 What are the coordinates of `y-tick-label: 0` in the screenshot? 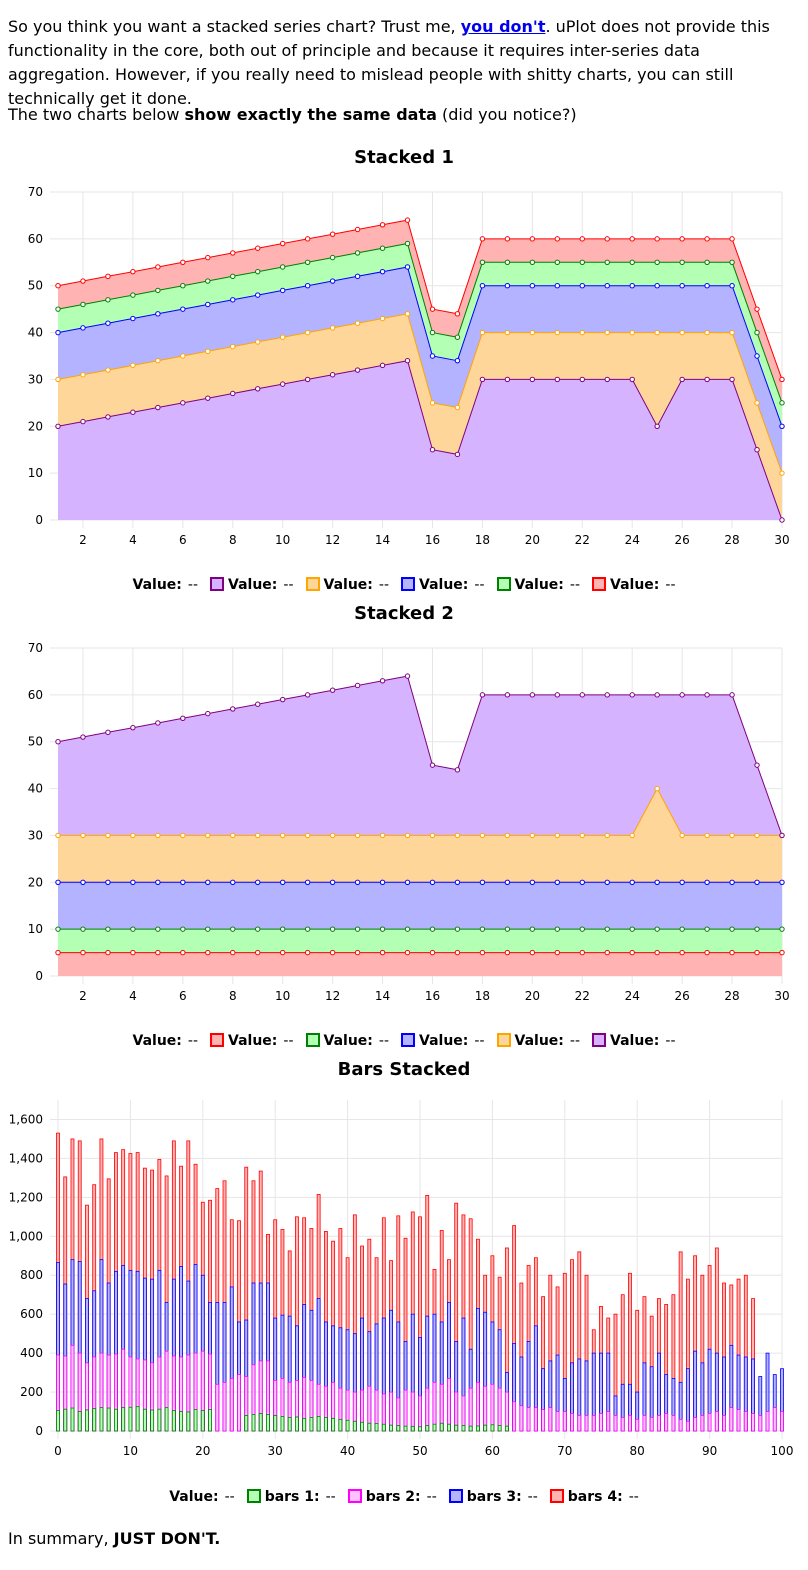 It's located at (39, 976).